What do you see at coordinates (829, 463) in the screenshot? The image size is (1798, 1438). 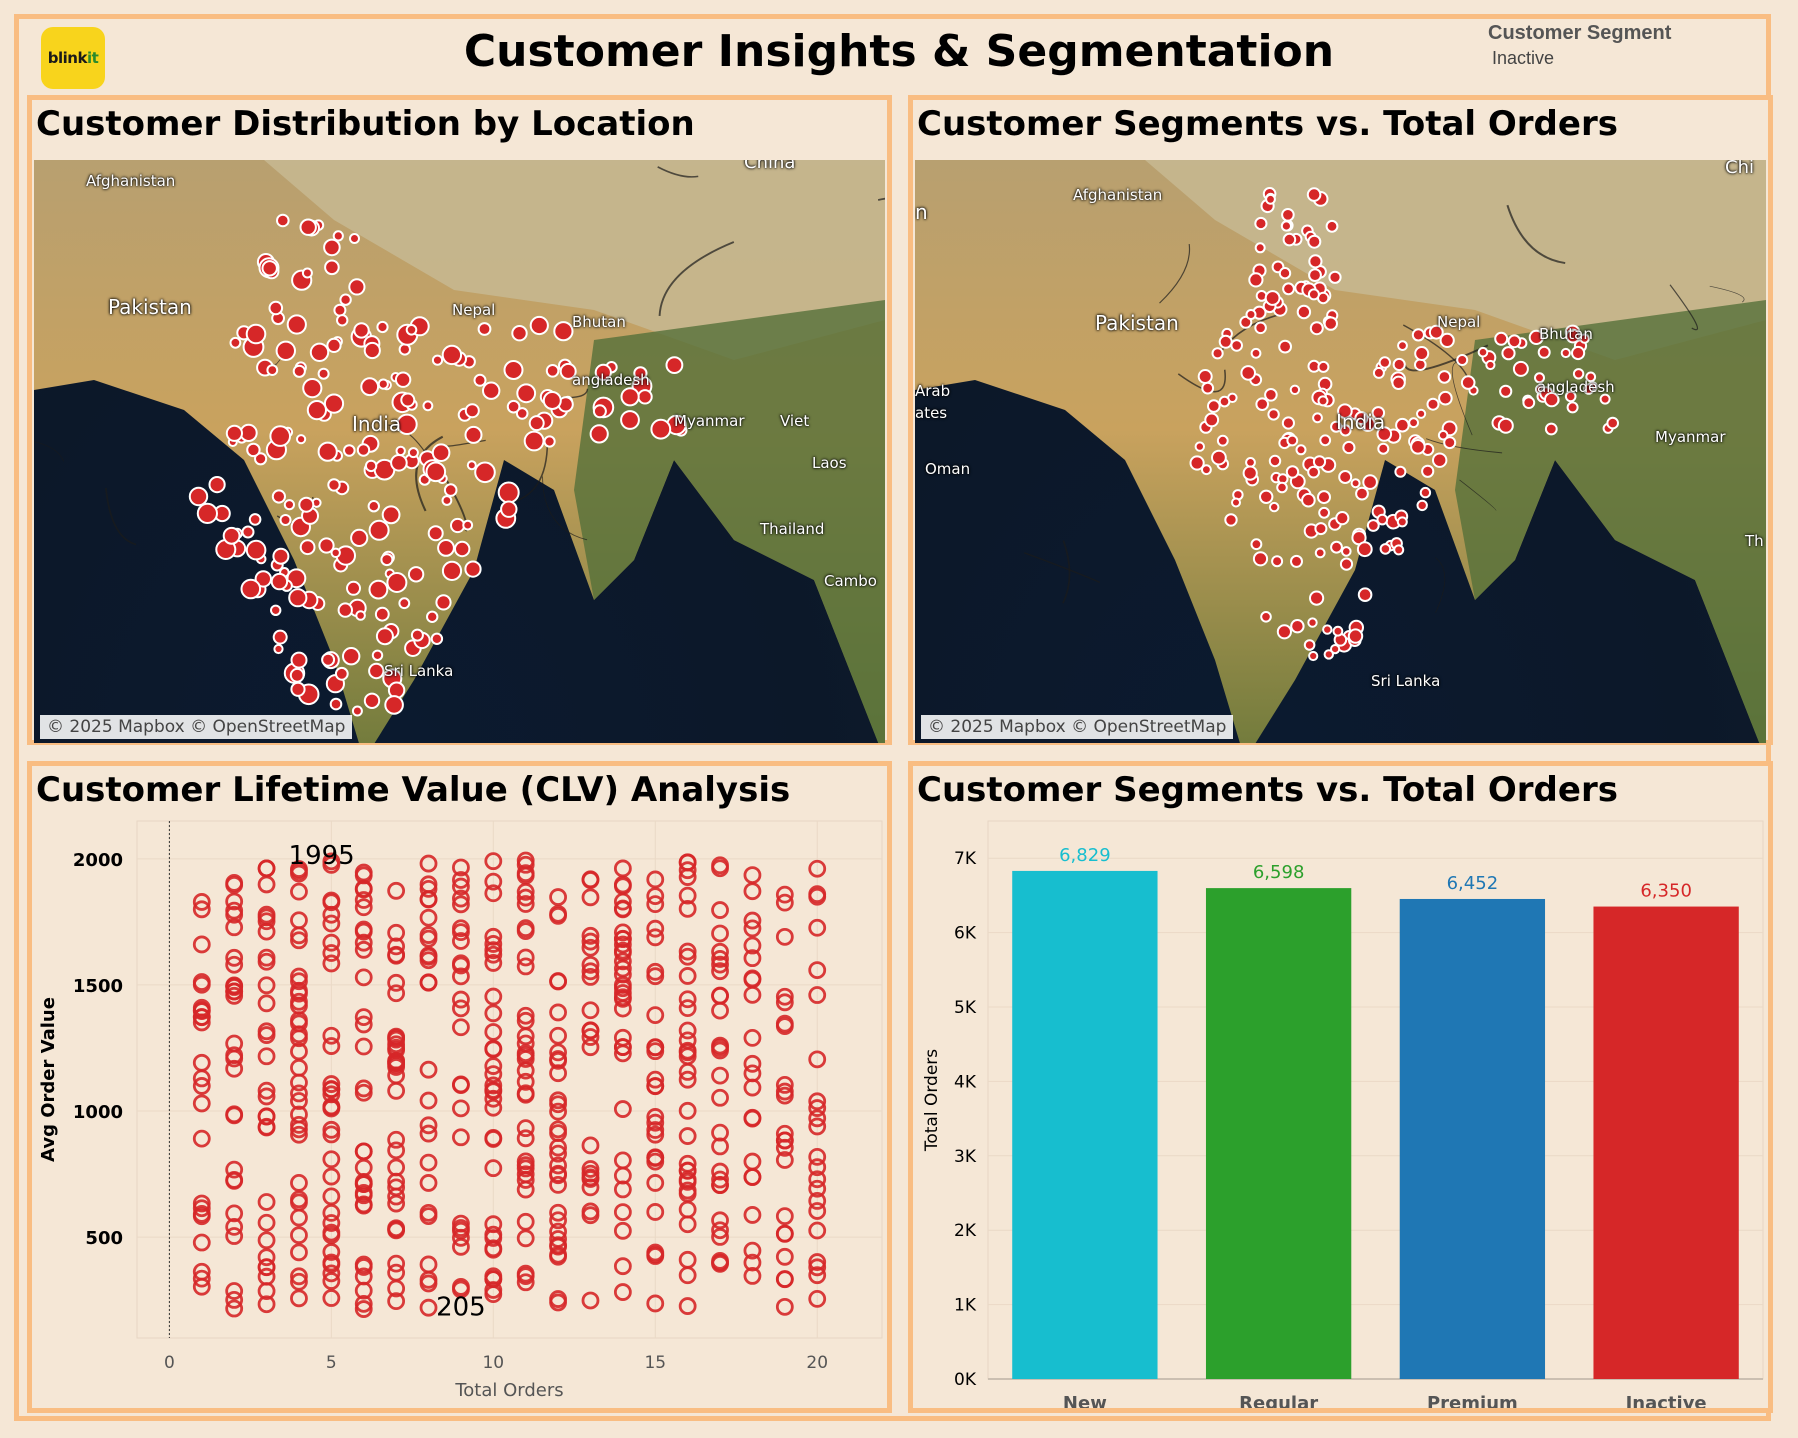 I see `map-place-label: Laos` at bounding box center [829, 463].